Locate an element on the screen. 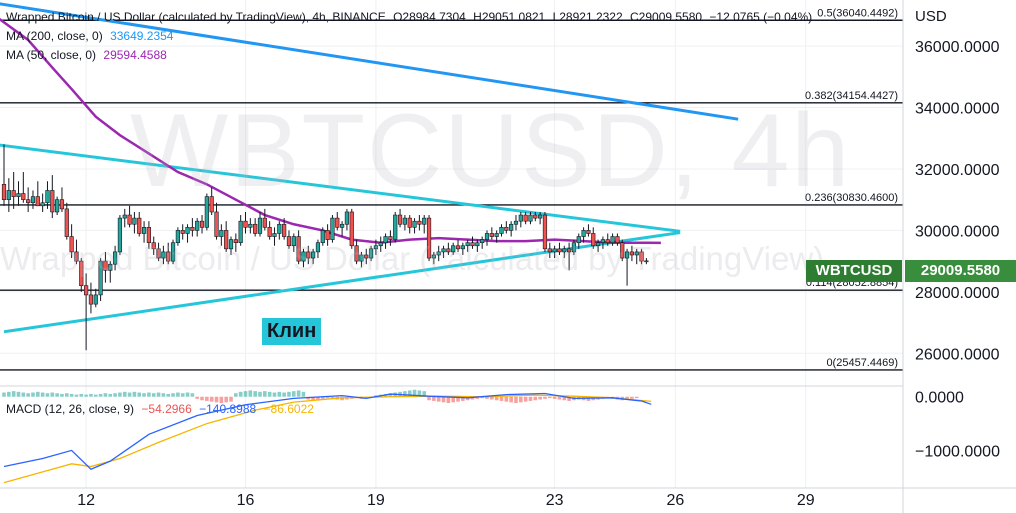 The height and width of the screenshot is (513, 1016). currency-label: USD is located at coordinates (931, 16).